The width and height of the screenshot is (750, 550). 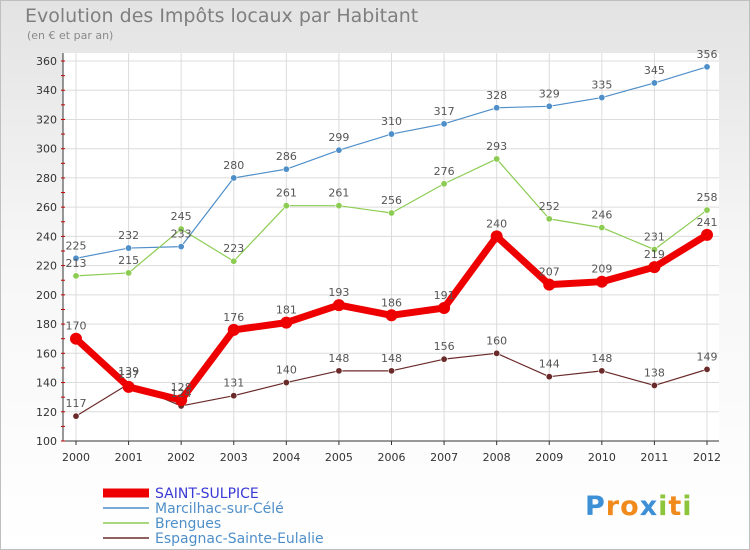 What do you see at coordinates (233, 317) in the screenshot?
I see `data-label: 176` at bounding box center [233, 317].